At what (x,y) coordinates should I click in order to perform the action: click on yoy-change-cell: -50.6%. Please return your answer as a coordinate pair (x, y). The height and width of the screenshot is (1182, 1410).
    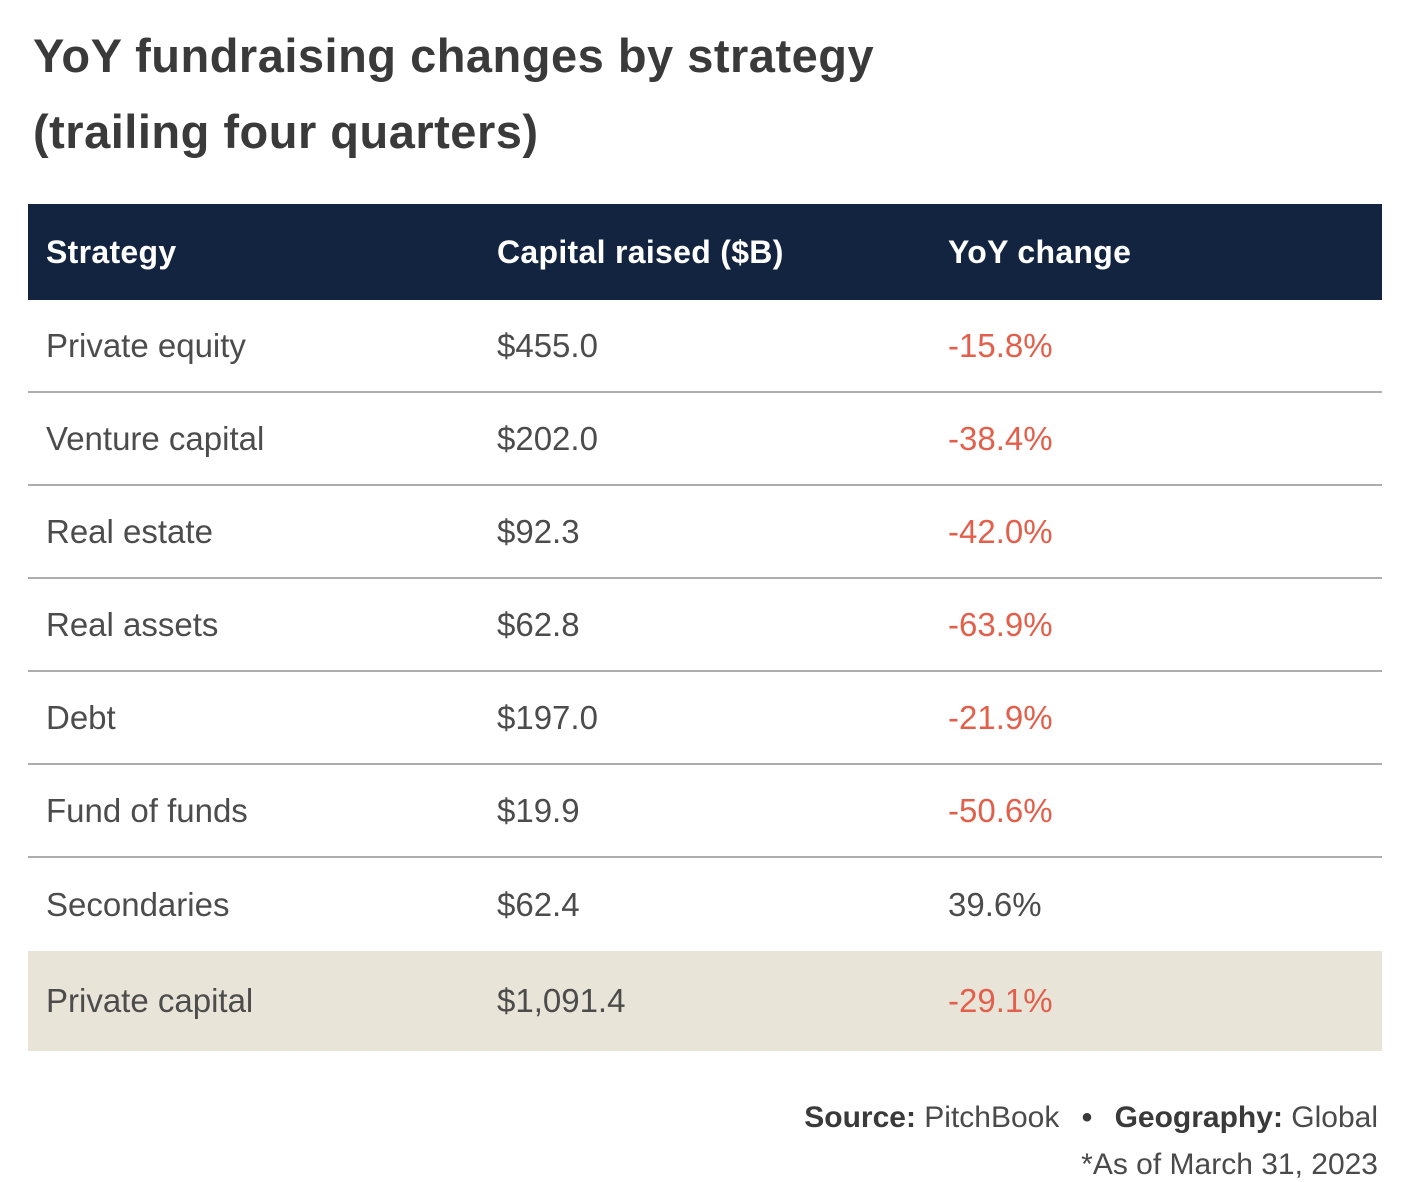
    Looking at the image, I should click on (1000, 810).